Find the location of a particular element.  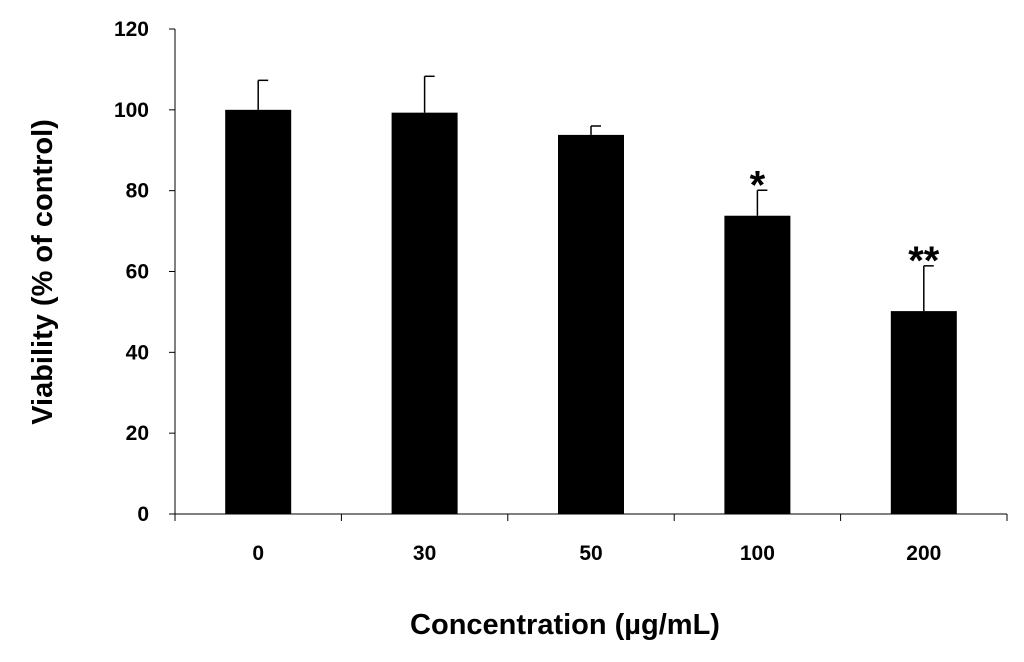

x-tick-label: 100 is located at coordinates (757, 553).